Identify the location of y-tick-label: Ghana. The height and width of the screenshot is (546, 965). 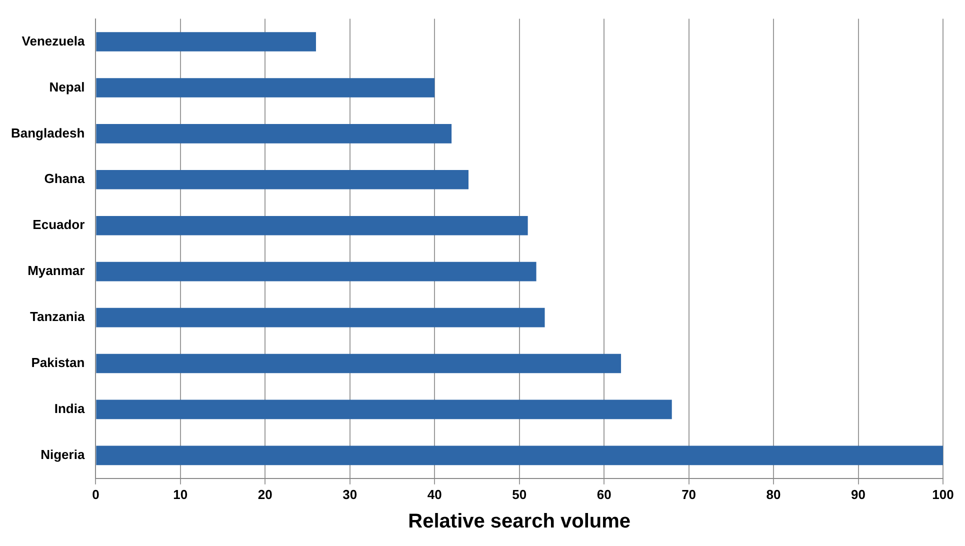
(65, 178).